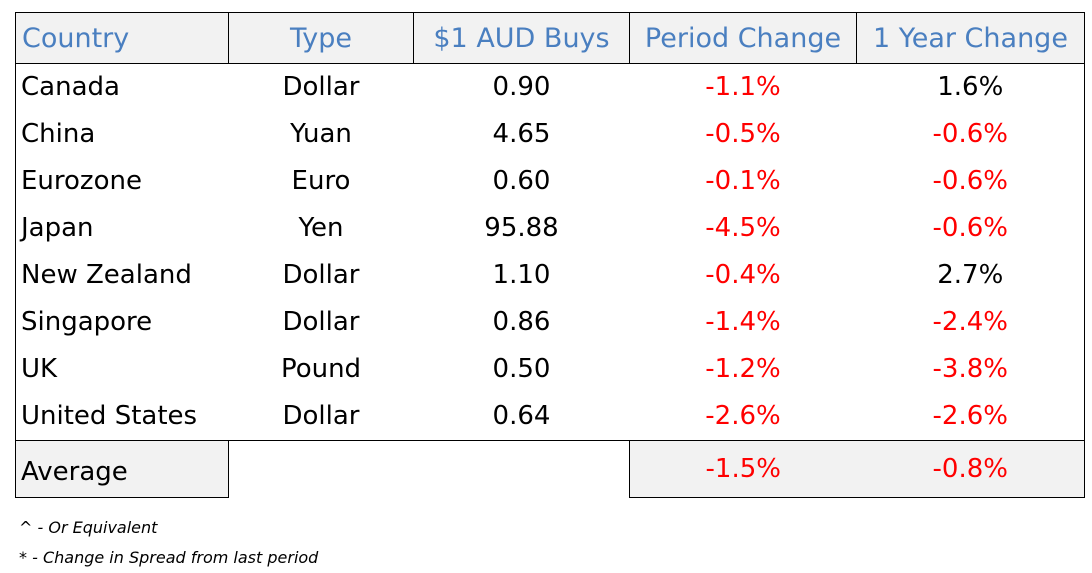  Describe the element at coordinates (521, 134) in the screenshot. I see `aud-buys-cell: 4.65` at that location.